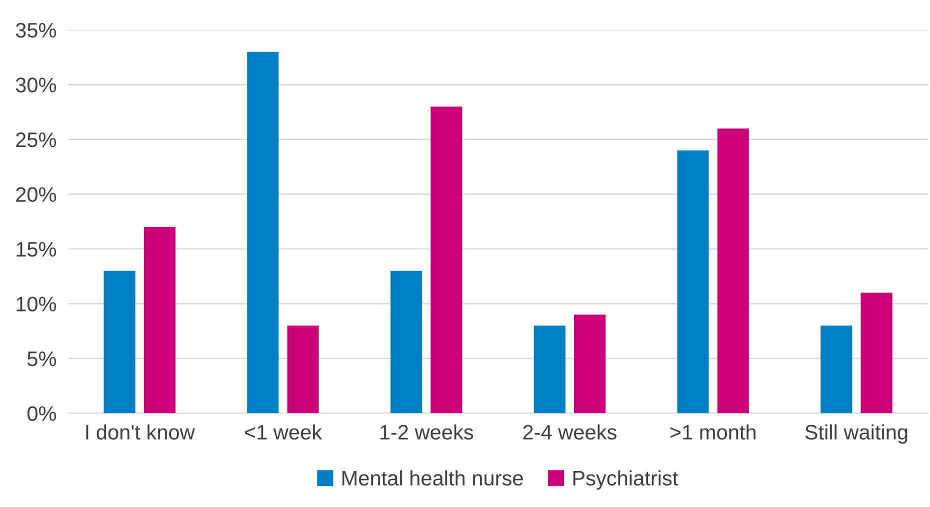 The width and height of the screenshot is (930, 507). Describe the element at coordinates (42, 359) in the screenshot. I see `y-tick-label: 5%` at that location.